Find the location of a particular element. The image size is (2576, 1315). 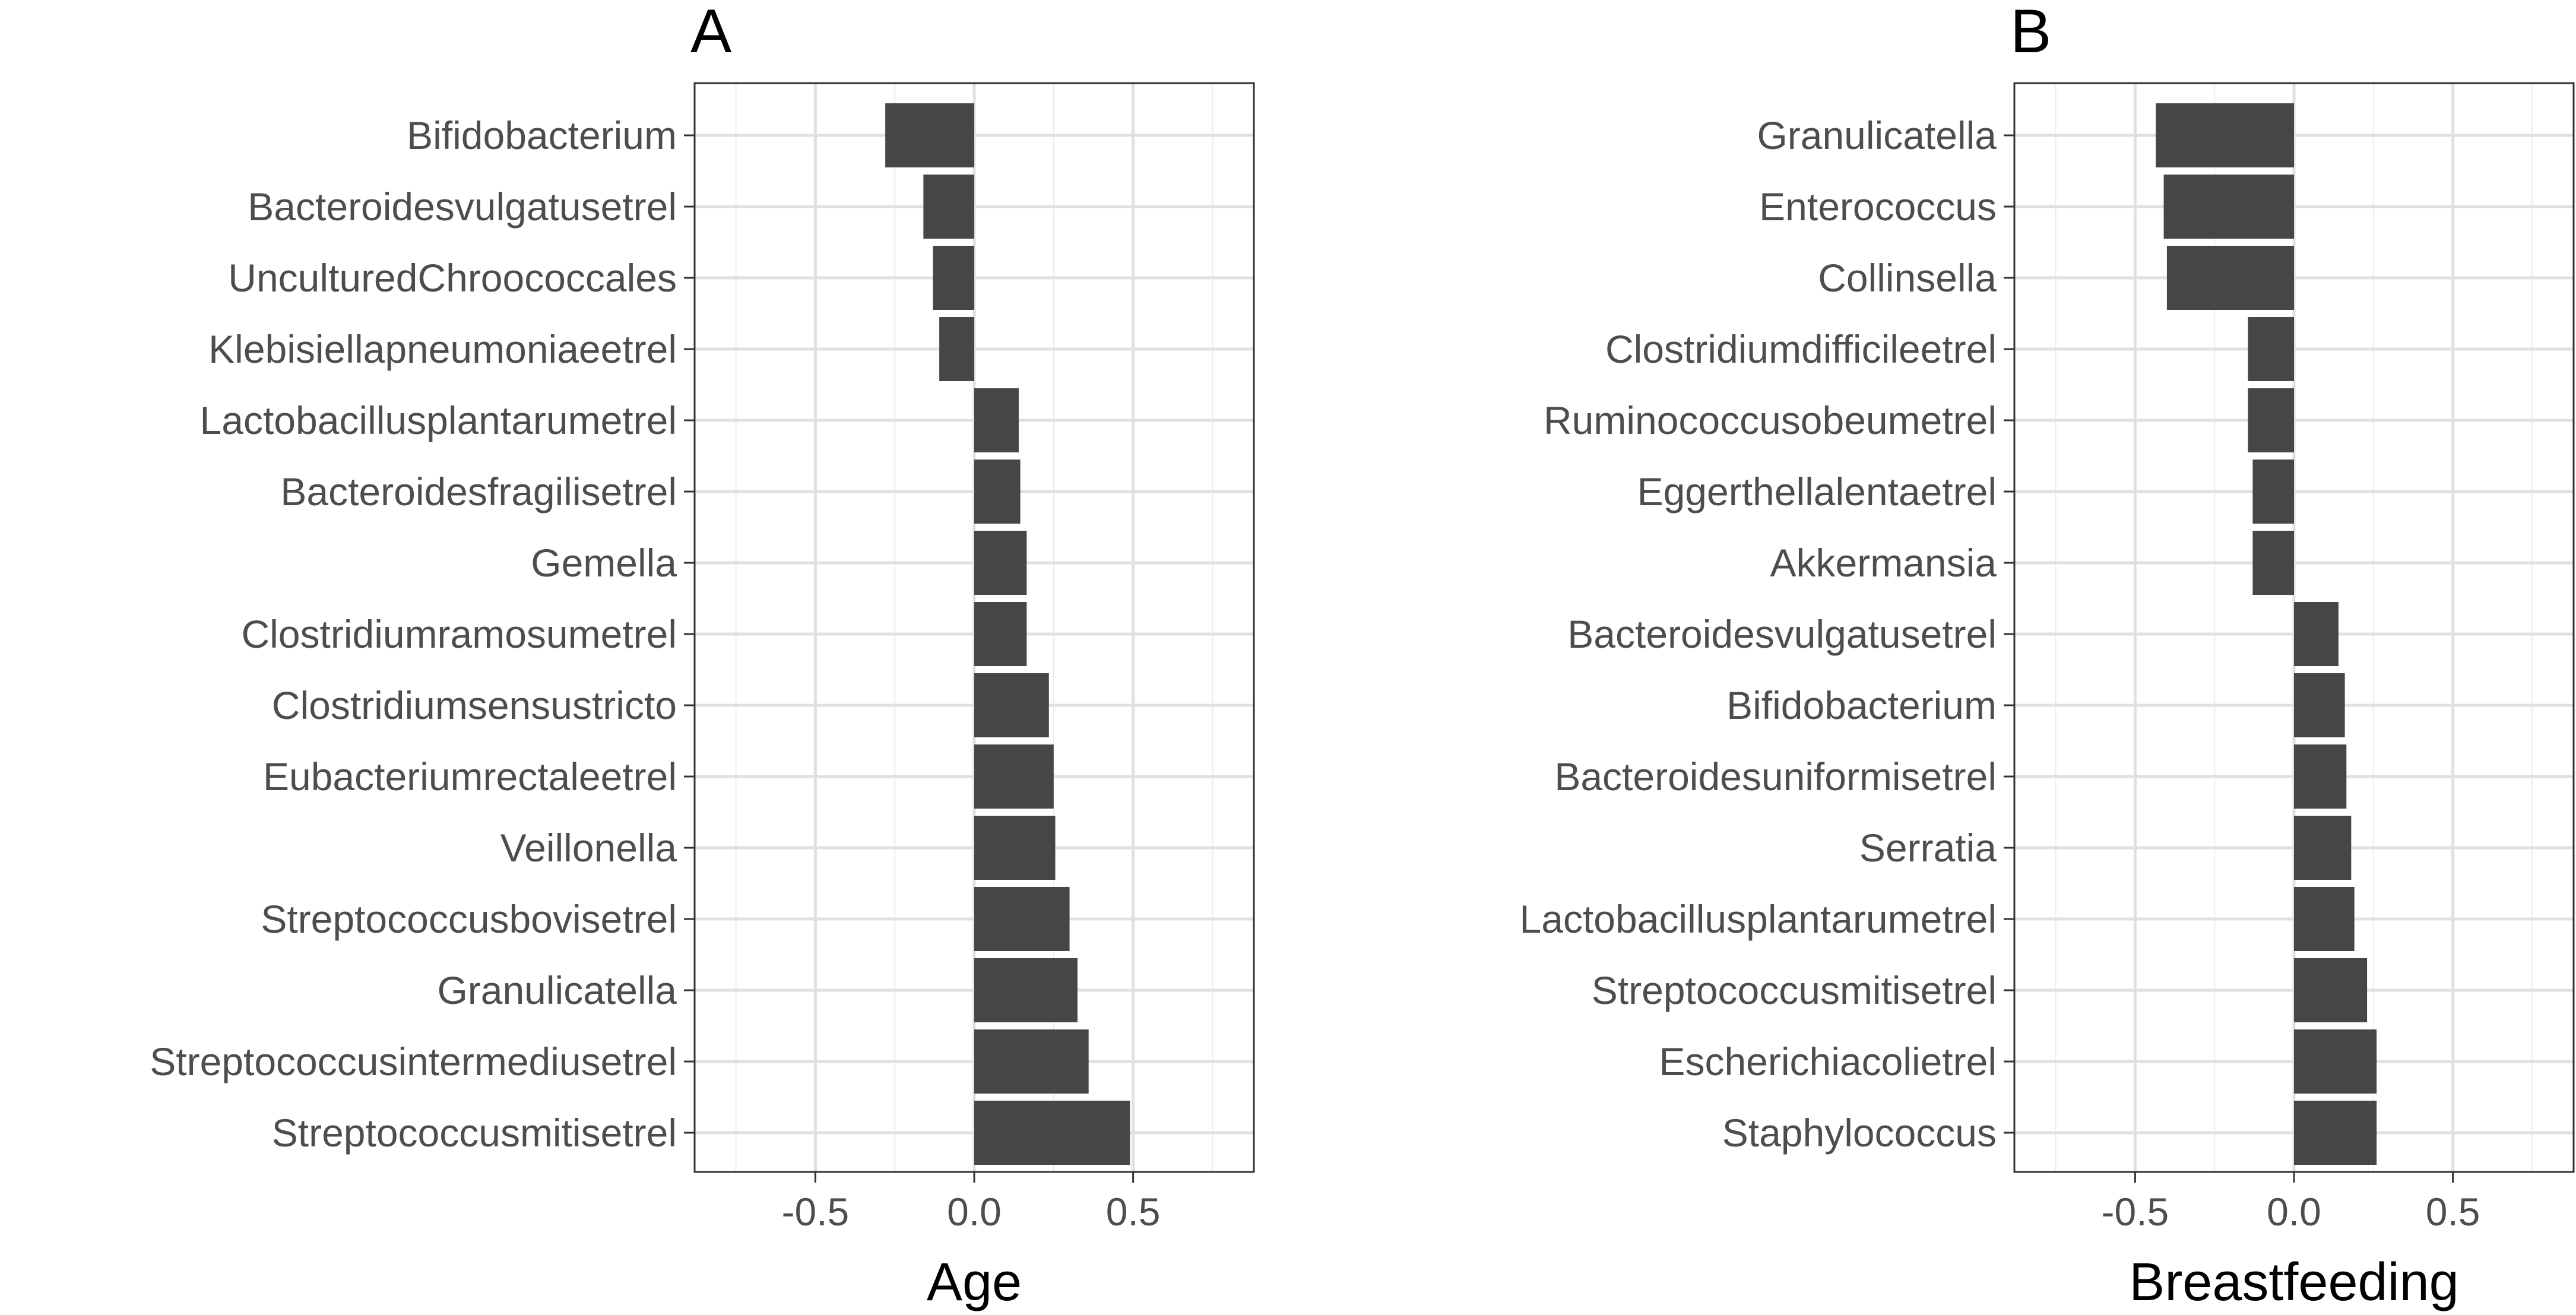

panel-a-x-tick-label: 0.5 is located at coordinates (1134, 1212).